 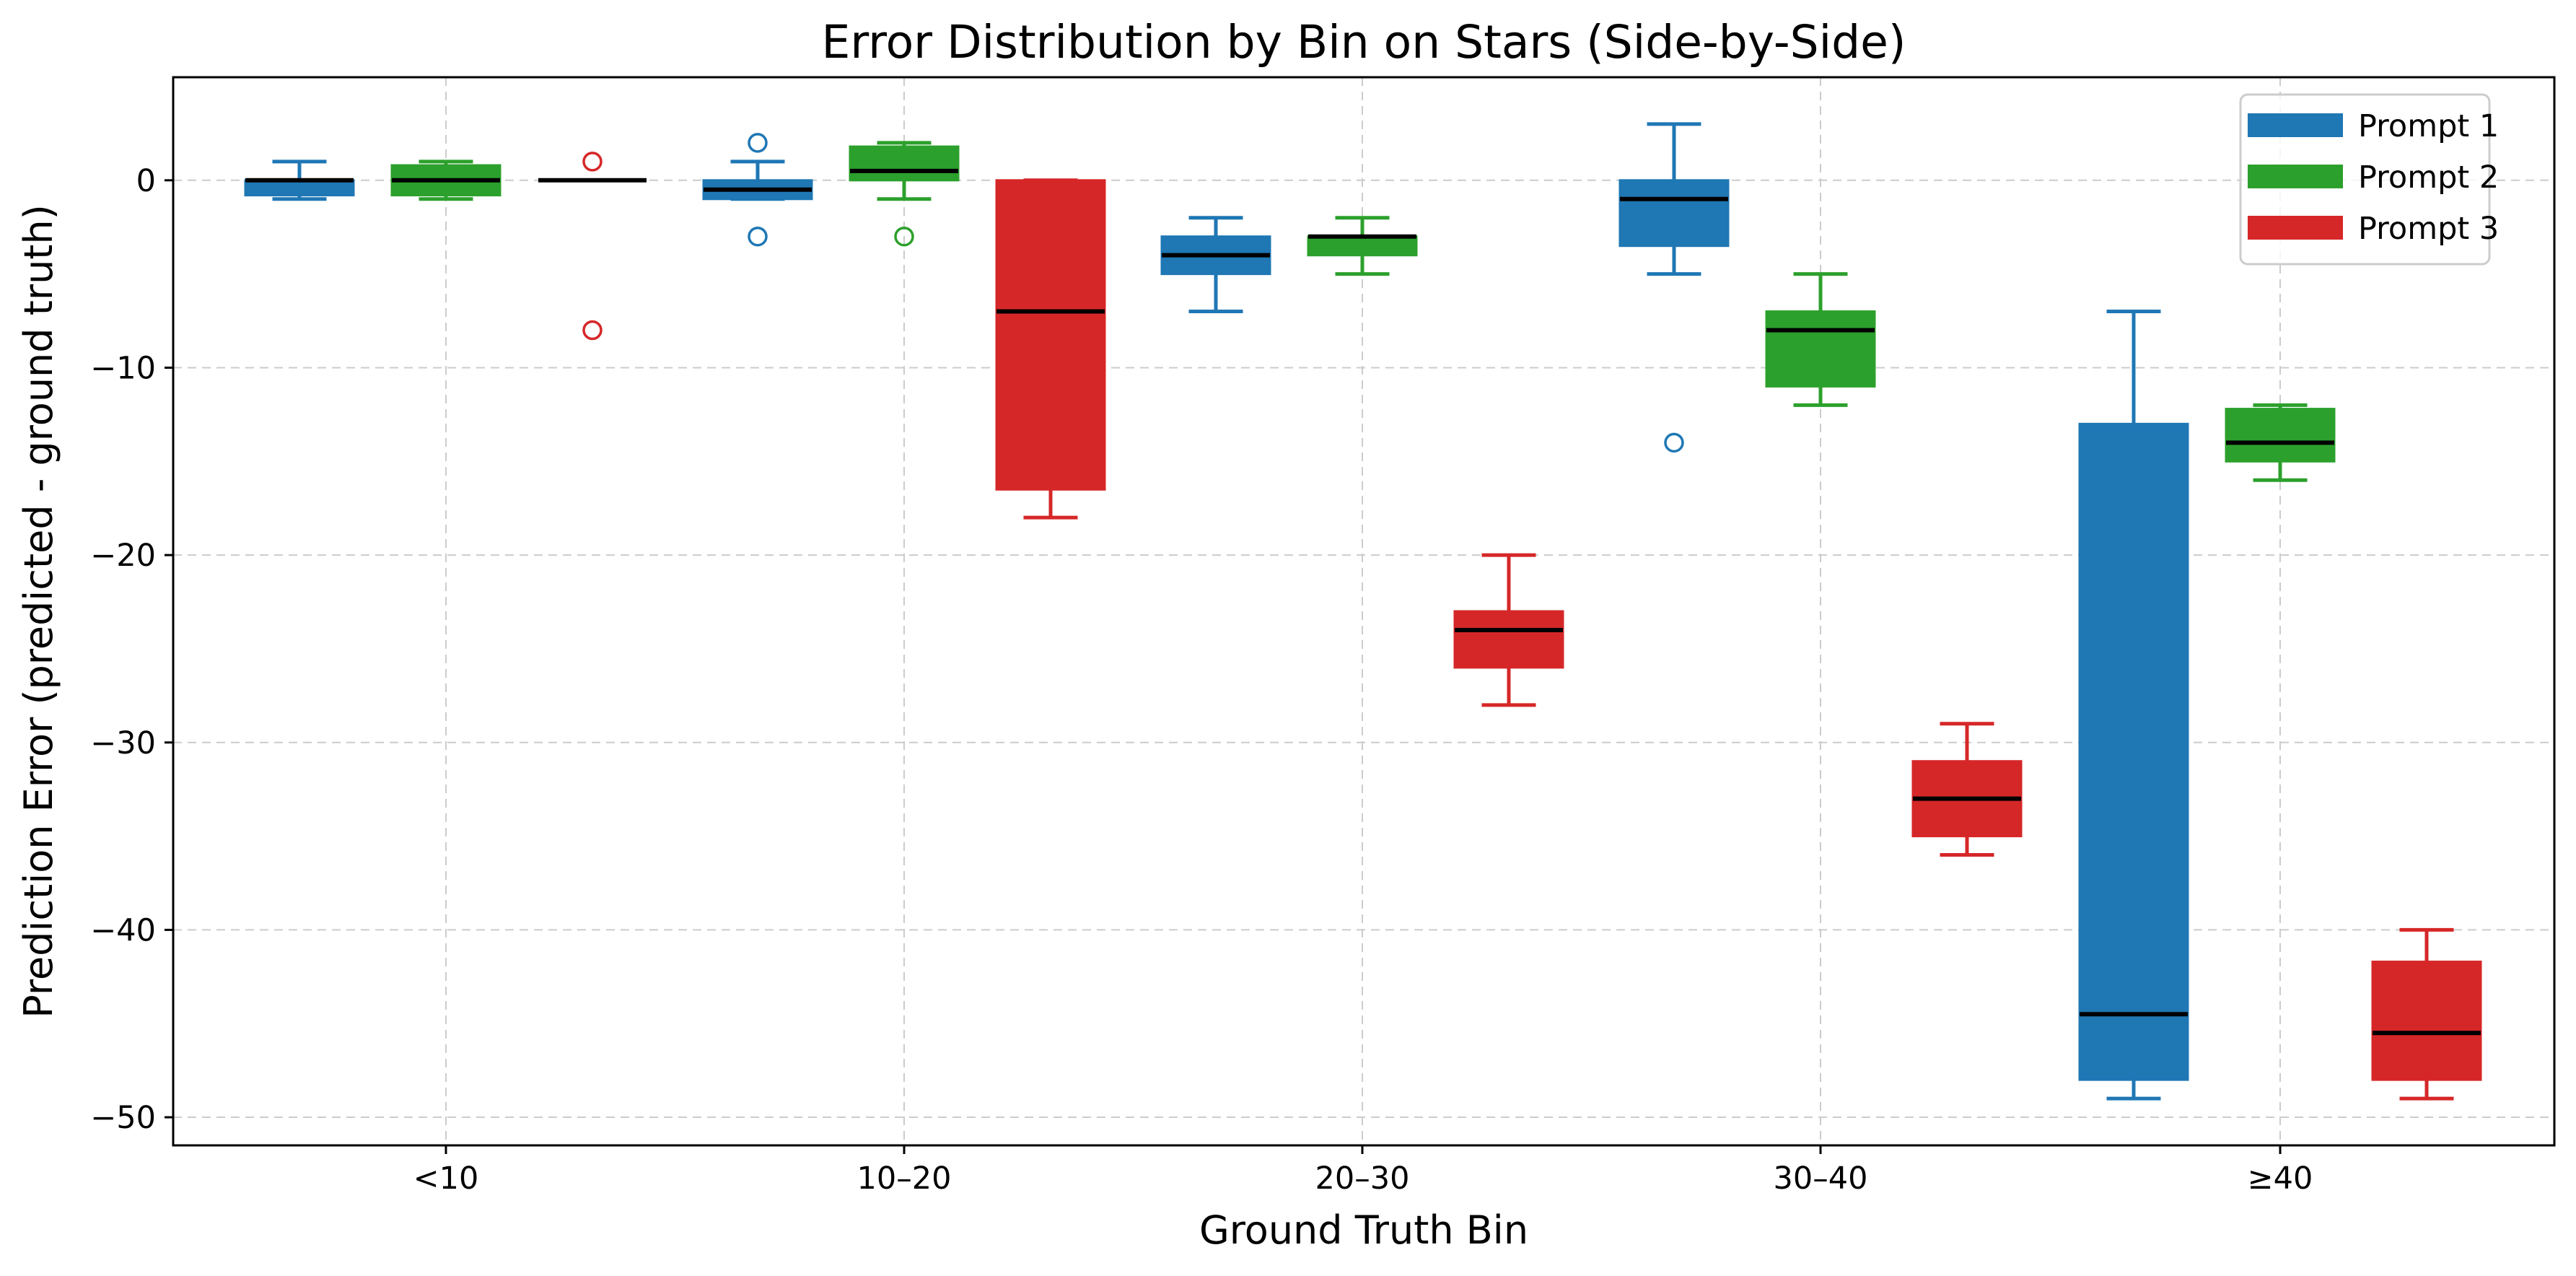 What do you see at coordinates (123, 930) in the screenshot?
I see `y-tick-label: −40` at bounding box center [123, 930].